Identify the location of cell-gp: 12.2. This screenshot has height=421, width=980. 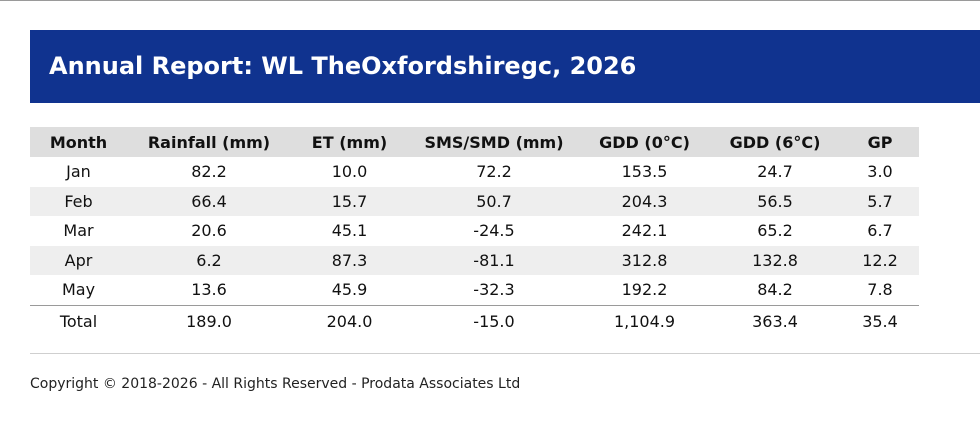
(880, 260).